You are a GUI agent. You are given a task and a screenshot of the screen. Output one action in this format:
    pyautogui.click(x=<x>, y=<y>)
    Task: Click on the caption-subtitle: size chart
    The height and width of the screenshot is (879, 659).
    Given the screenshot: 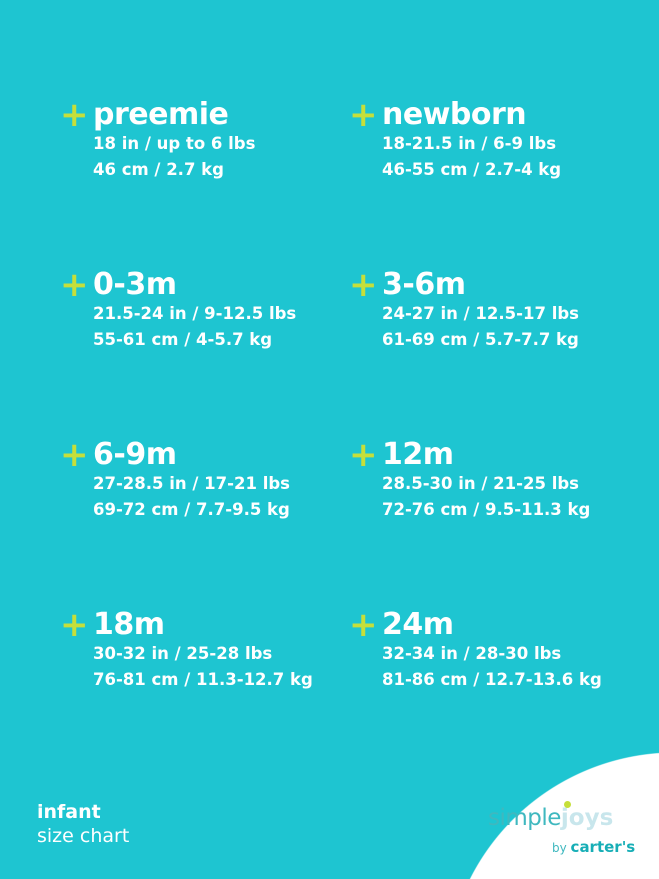 What is the action you would take?
    pyautogui.click(x=83, y=836)
    